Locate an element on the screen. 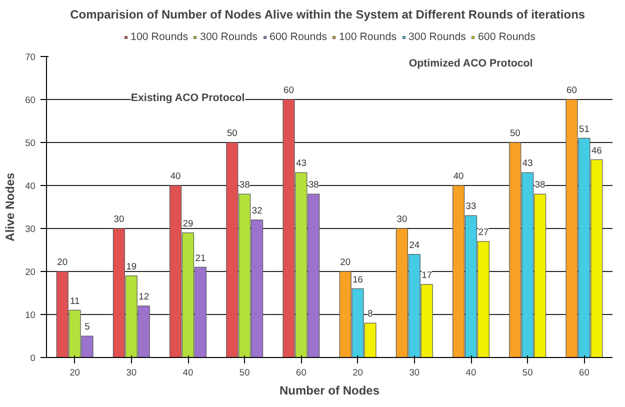 This screenshot has height=407, width=625. data-label: 27 is located at coordinates (483, 231).